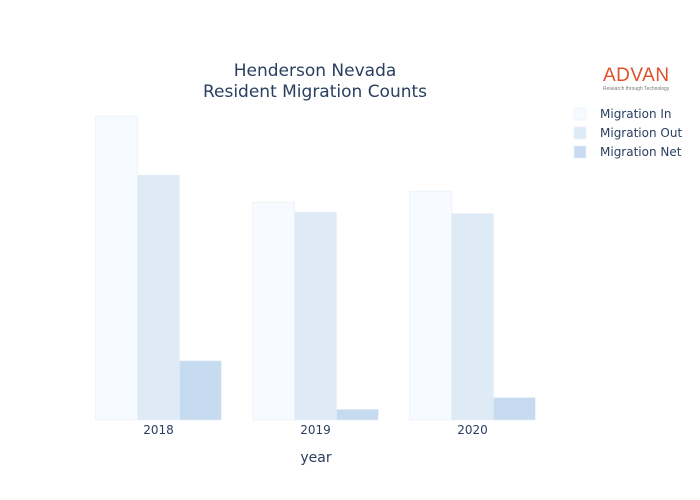 The height and width of the screenshot is (500, 700). Describe the element at coordinates (514, 409) in the screenshot. I see `bar-migration-net-2020` at that location.